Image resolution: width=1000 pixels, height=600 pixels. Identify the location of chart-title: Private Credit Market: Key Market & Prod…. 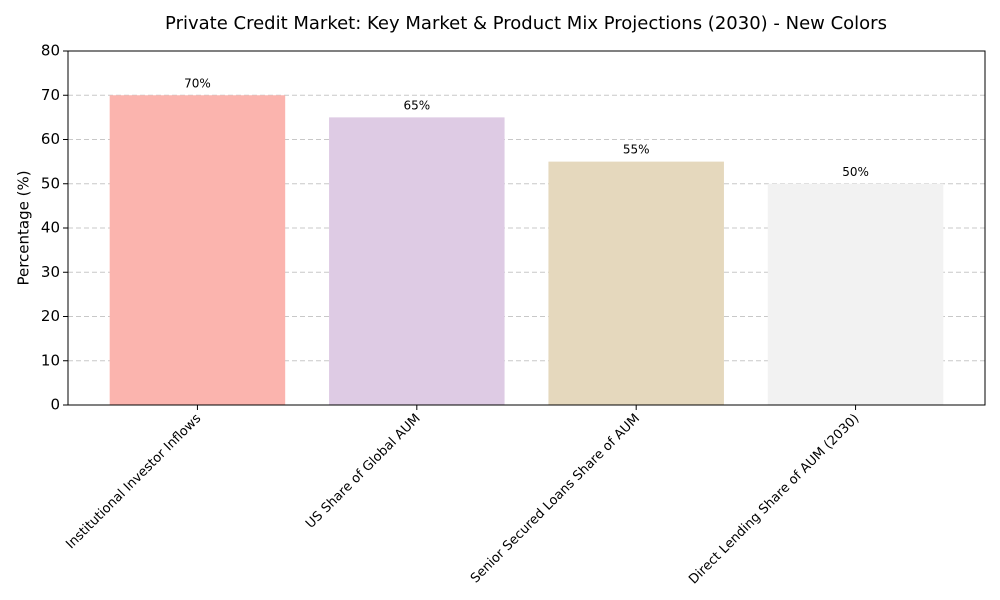
(526, 23).